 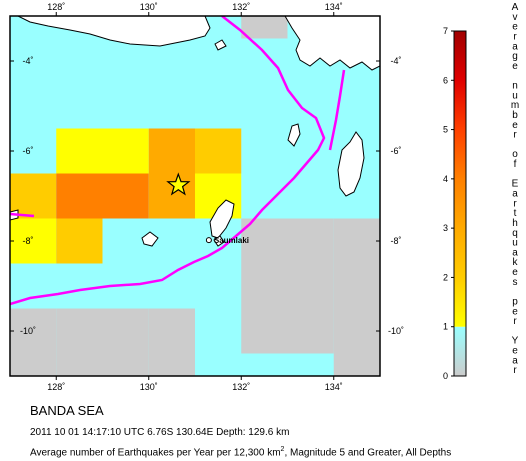 What do you see at coordinates (396, 151) in the screenshot?
I see `lat-label-right: -6˚` at bounding box center [396, 151].